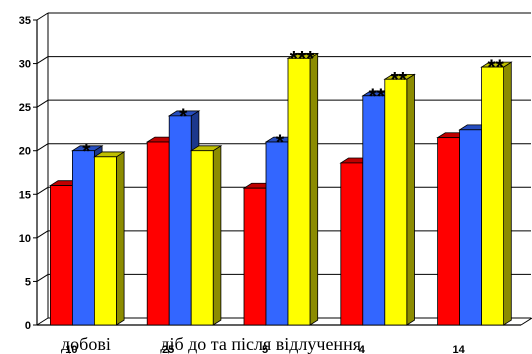  Describe the element at coordinates (302, 58) in the screenshot. I see `significance-mark: ***` at that location.